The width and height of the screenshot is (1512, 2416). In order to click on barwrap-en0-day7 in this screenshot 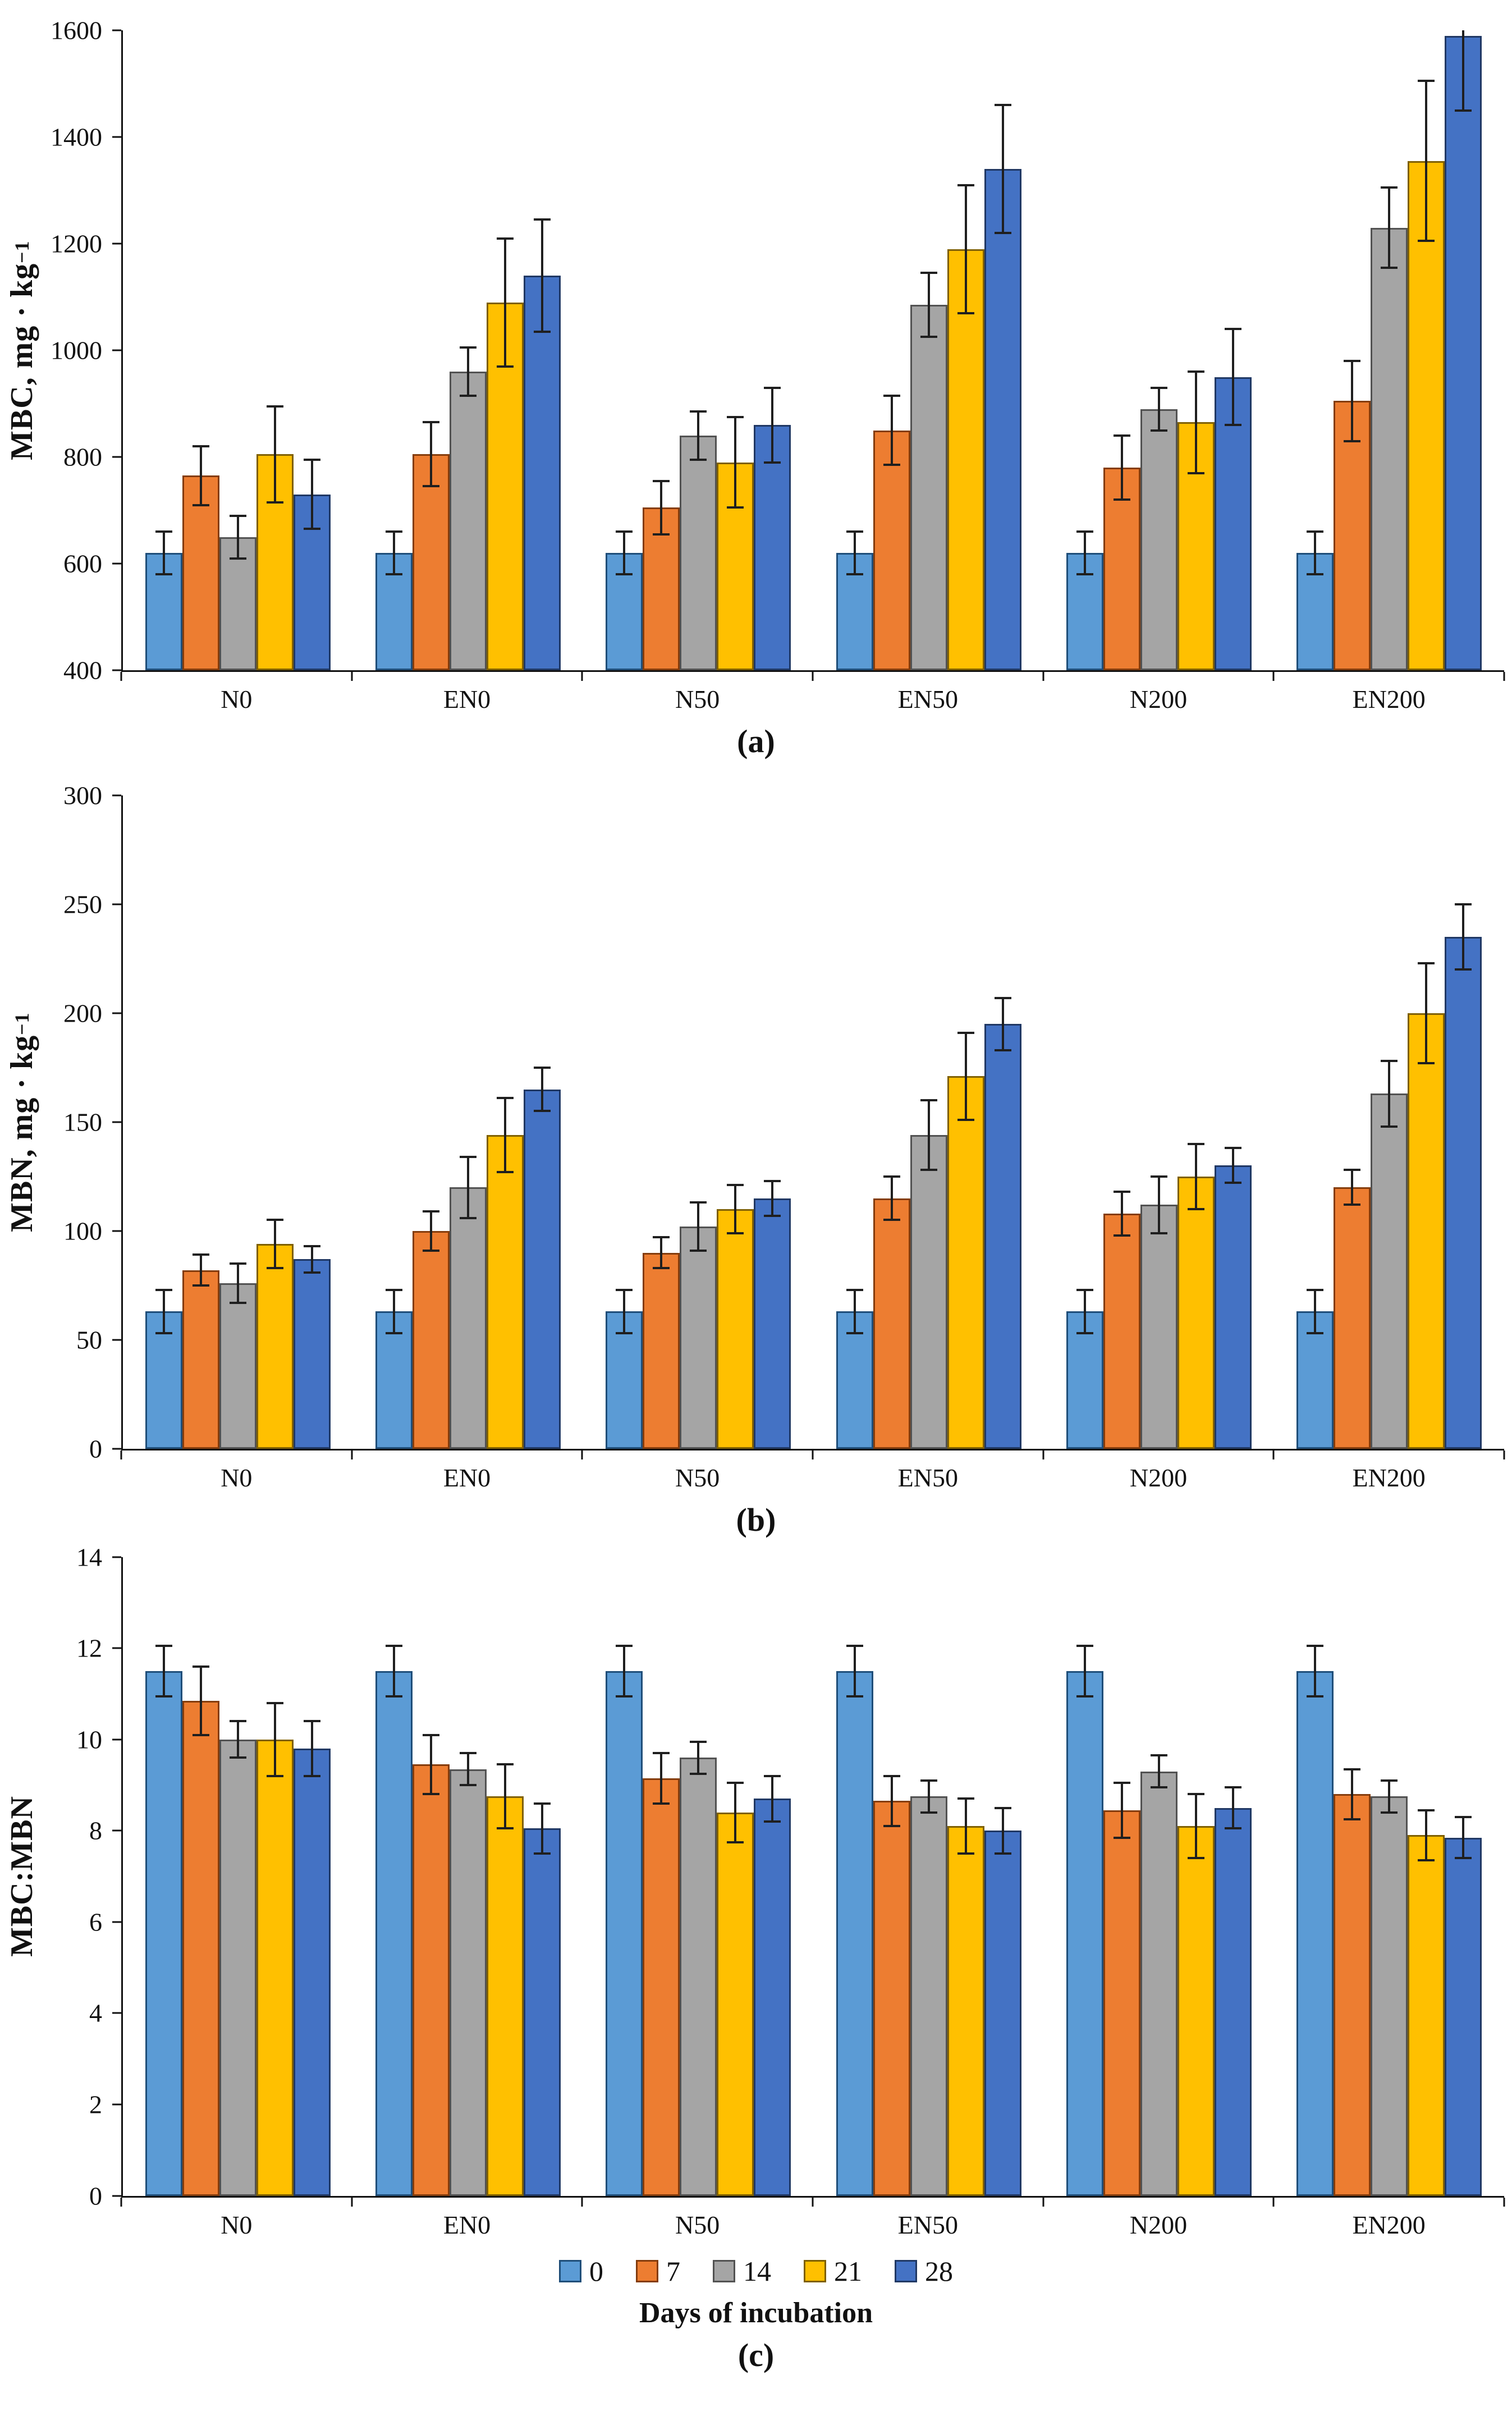, I will do `click(432, 1122)`.